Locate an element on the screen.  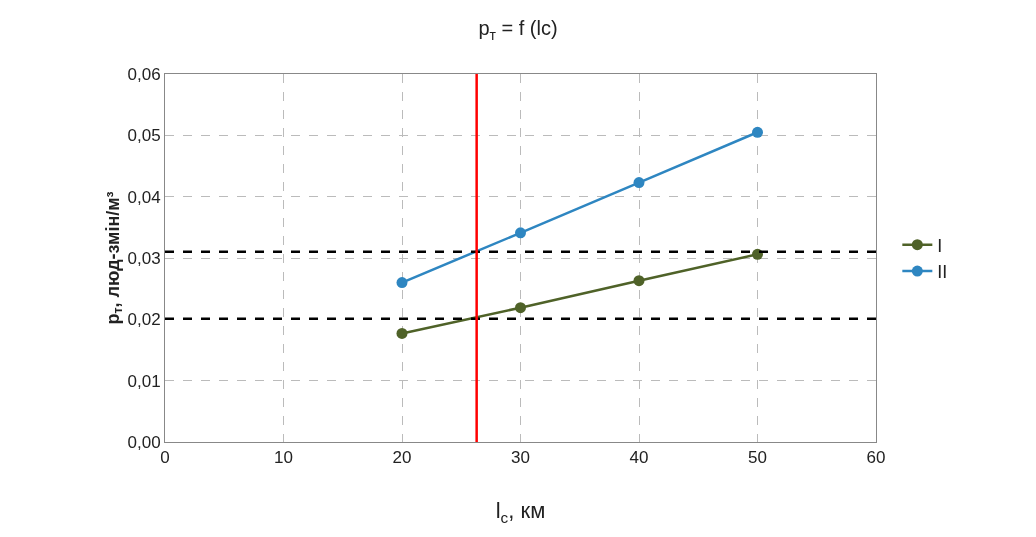
x-tick-label: 60 is located at coordinates (876, 458).